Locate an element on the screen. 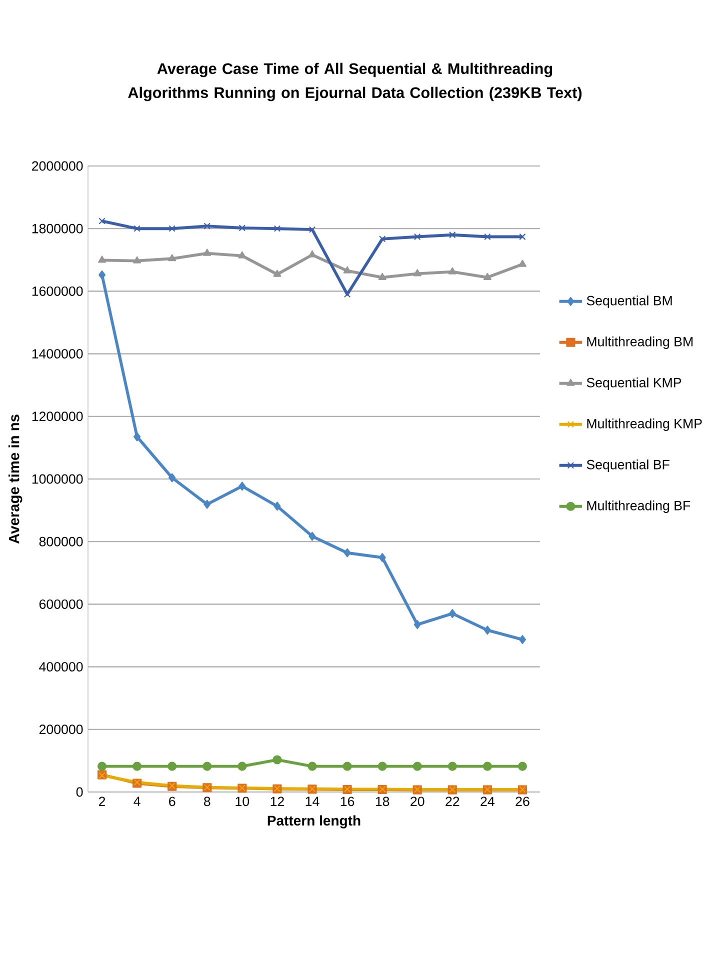 The image size is (709, 957). legend-label: Sequential BM is located at coordinates (629, 302).